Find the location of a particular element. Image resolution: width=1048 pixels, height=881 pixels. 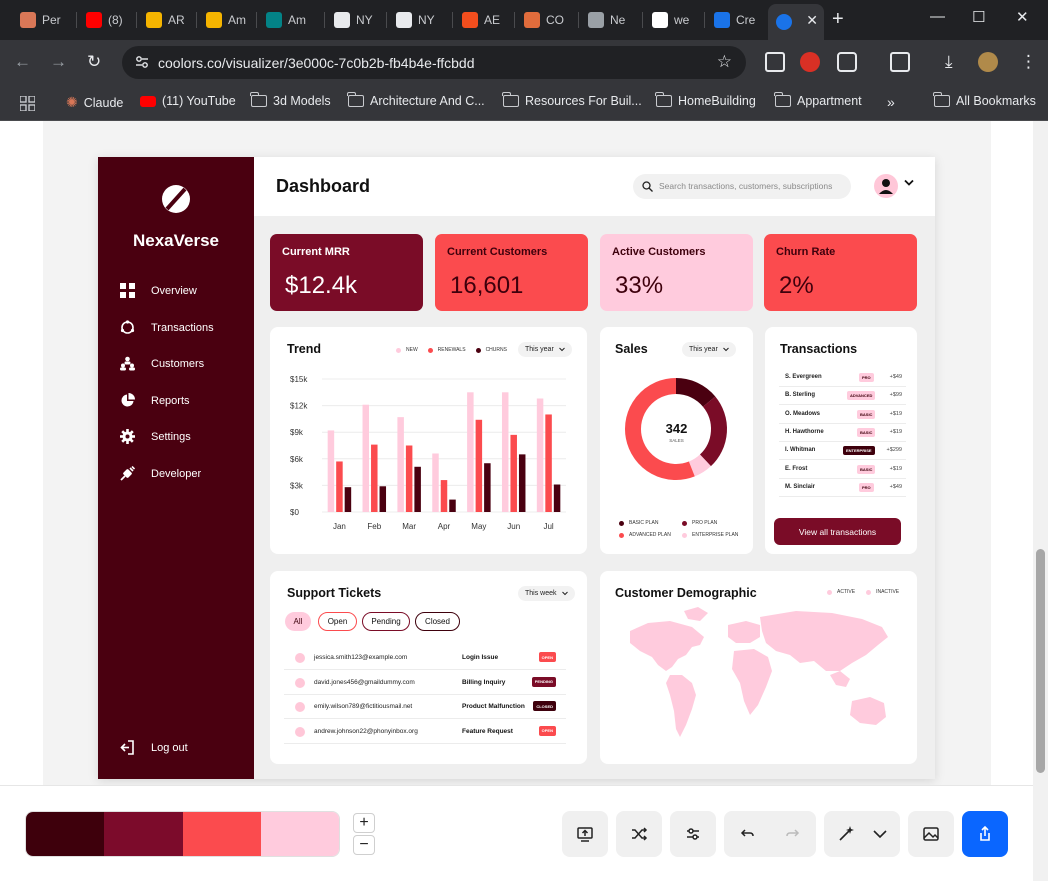

transaction-row: H. Hawthorne BASIC +$19 is located at coordinates (842, 434).